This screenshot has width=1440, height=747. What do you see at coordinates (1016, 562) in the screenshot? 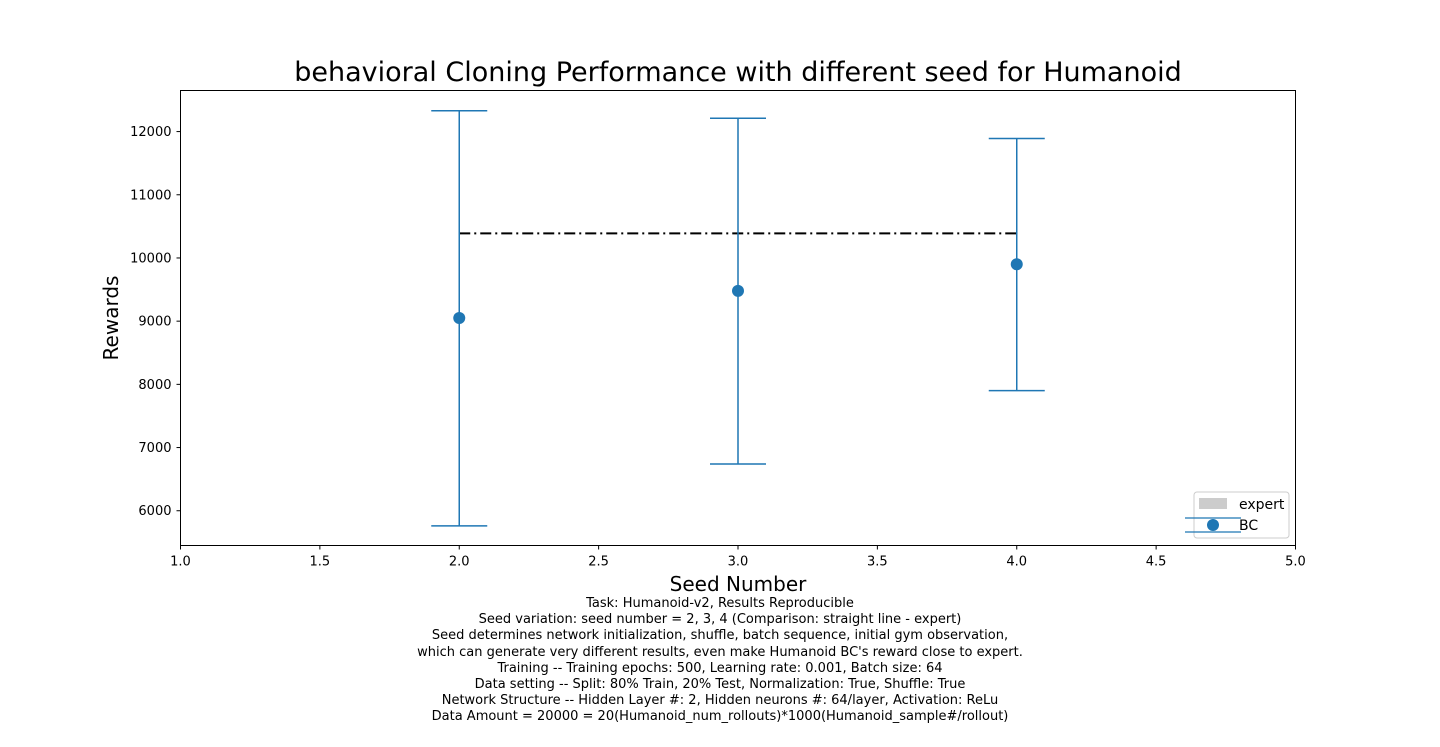
I see `x-tick-label: 4.0` at bounding box center [1016, 562].